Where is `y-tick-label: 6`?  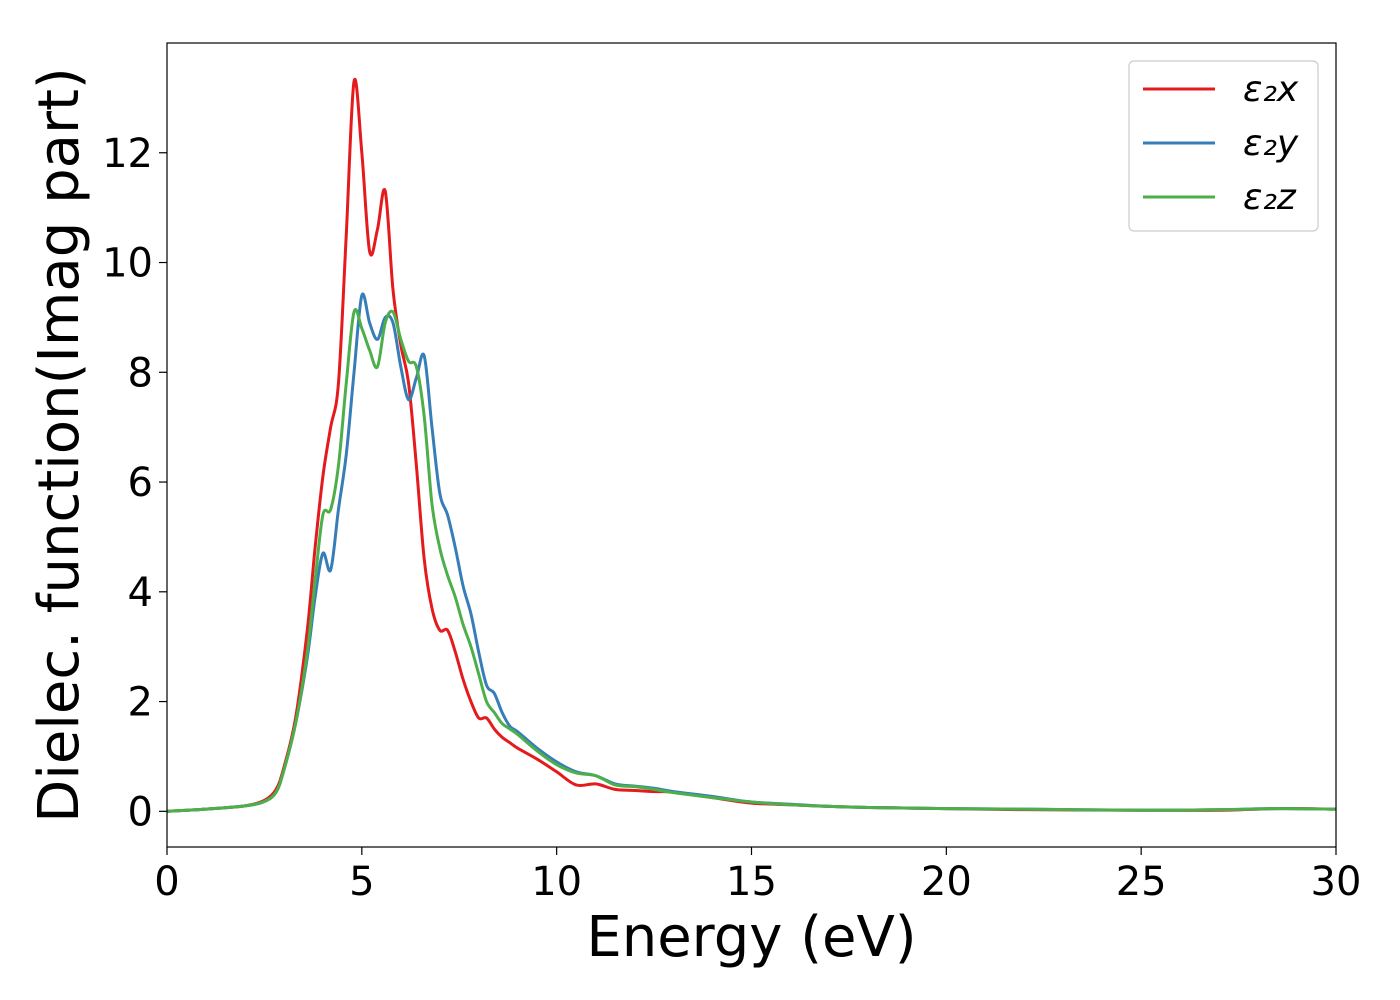
y-tick-label: 6 is located at coordinates (140, 483).